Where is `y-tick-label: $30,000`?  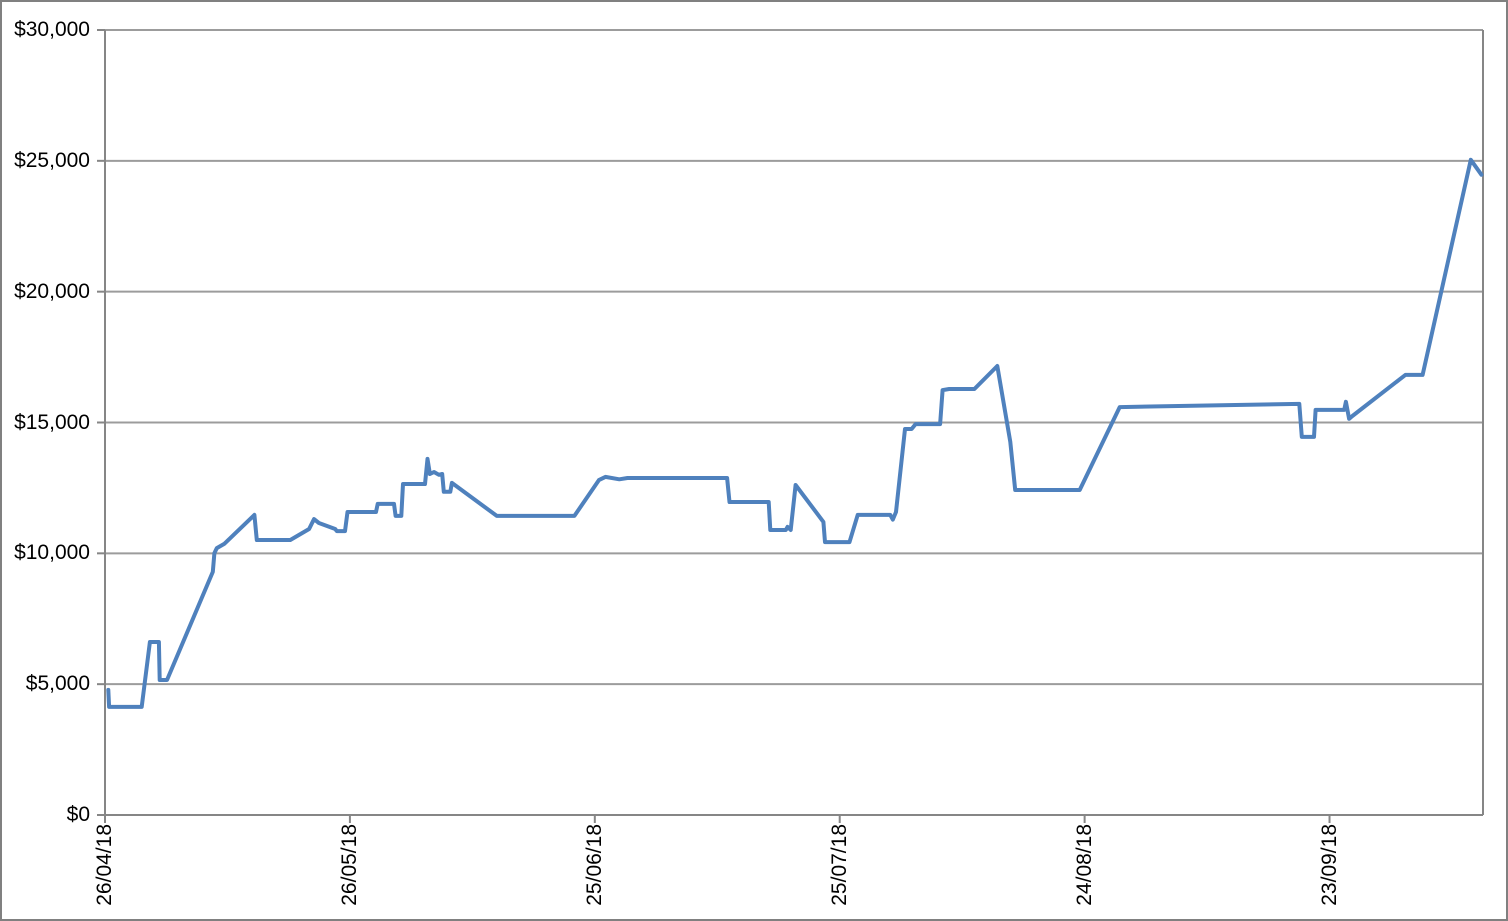 y-tick-label: $30,000 is located at coordinates (52, 29).